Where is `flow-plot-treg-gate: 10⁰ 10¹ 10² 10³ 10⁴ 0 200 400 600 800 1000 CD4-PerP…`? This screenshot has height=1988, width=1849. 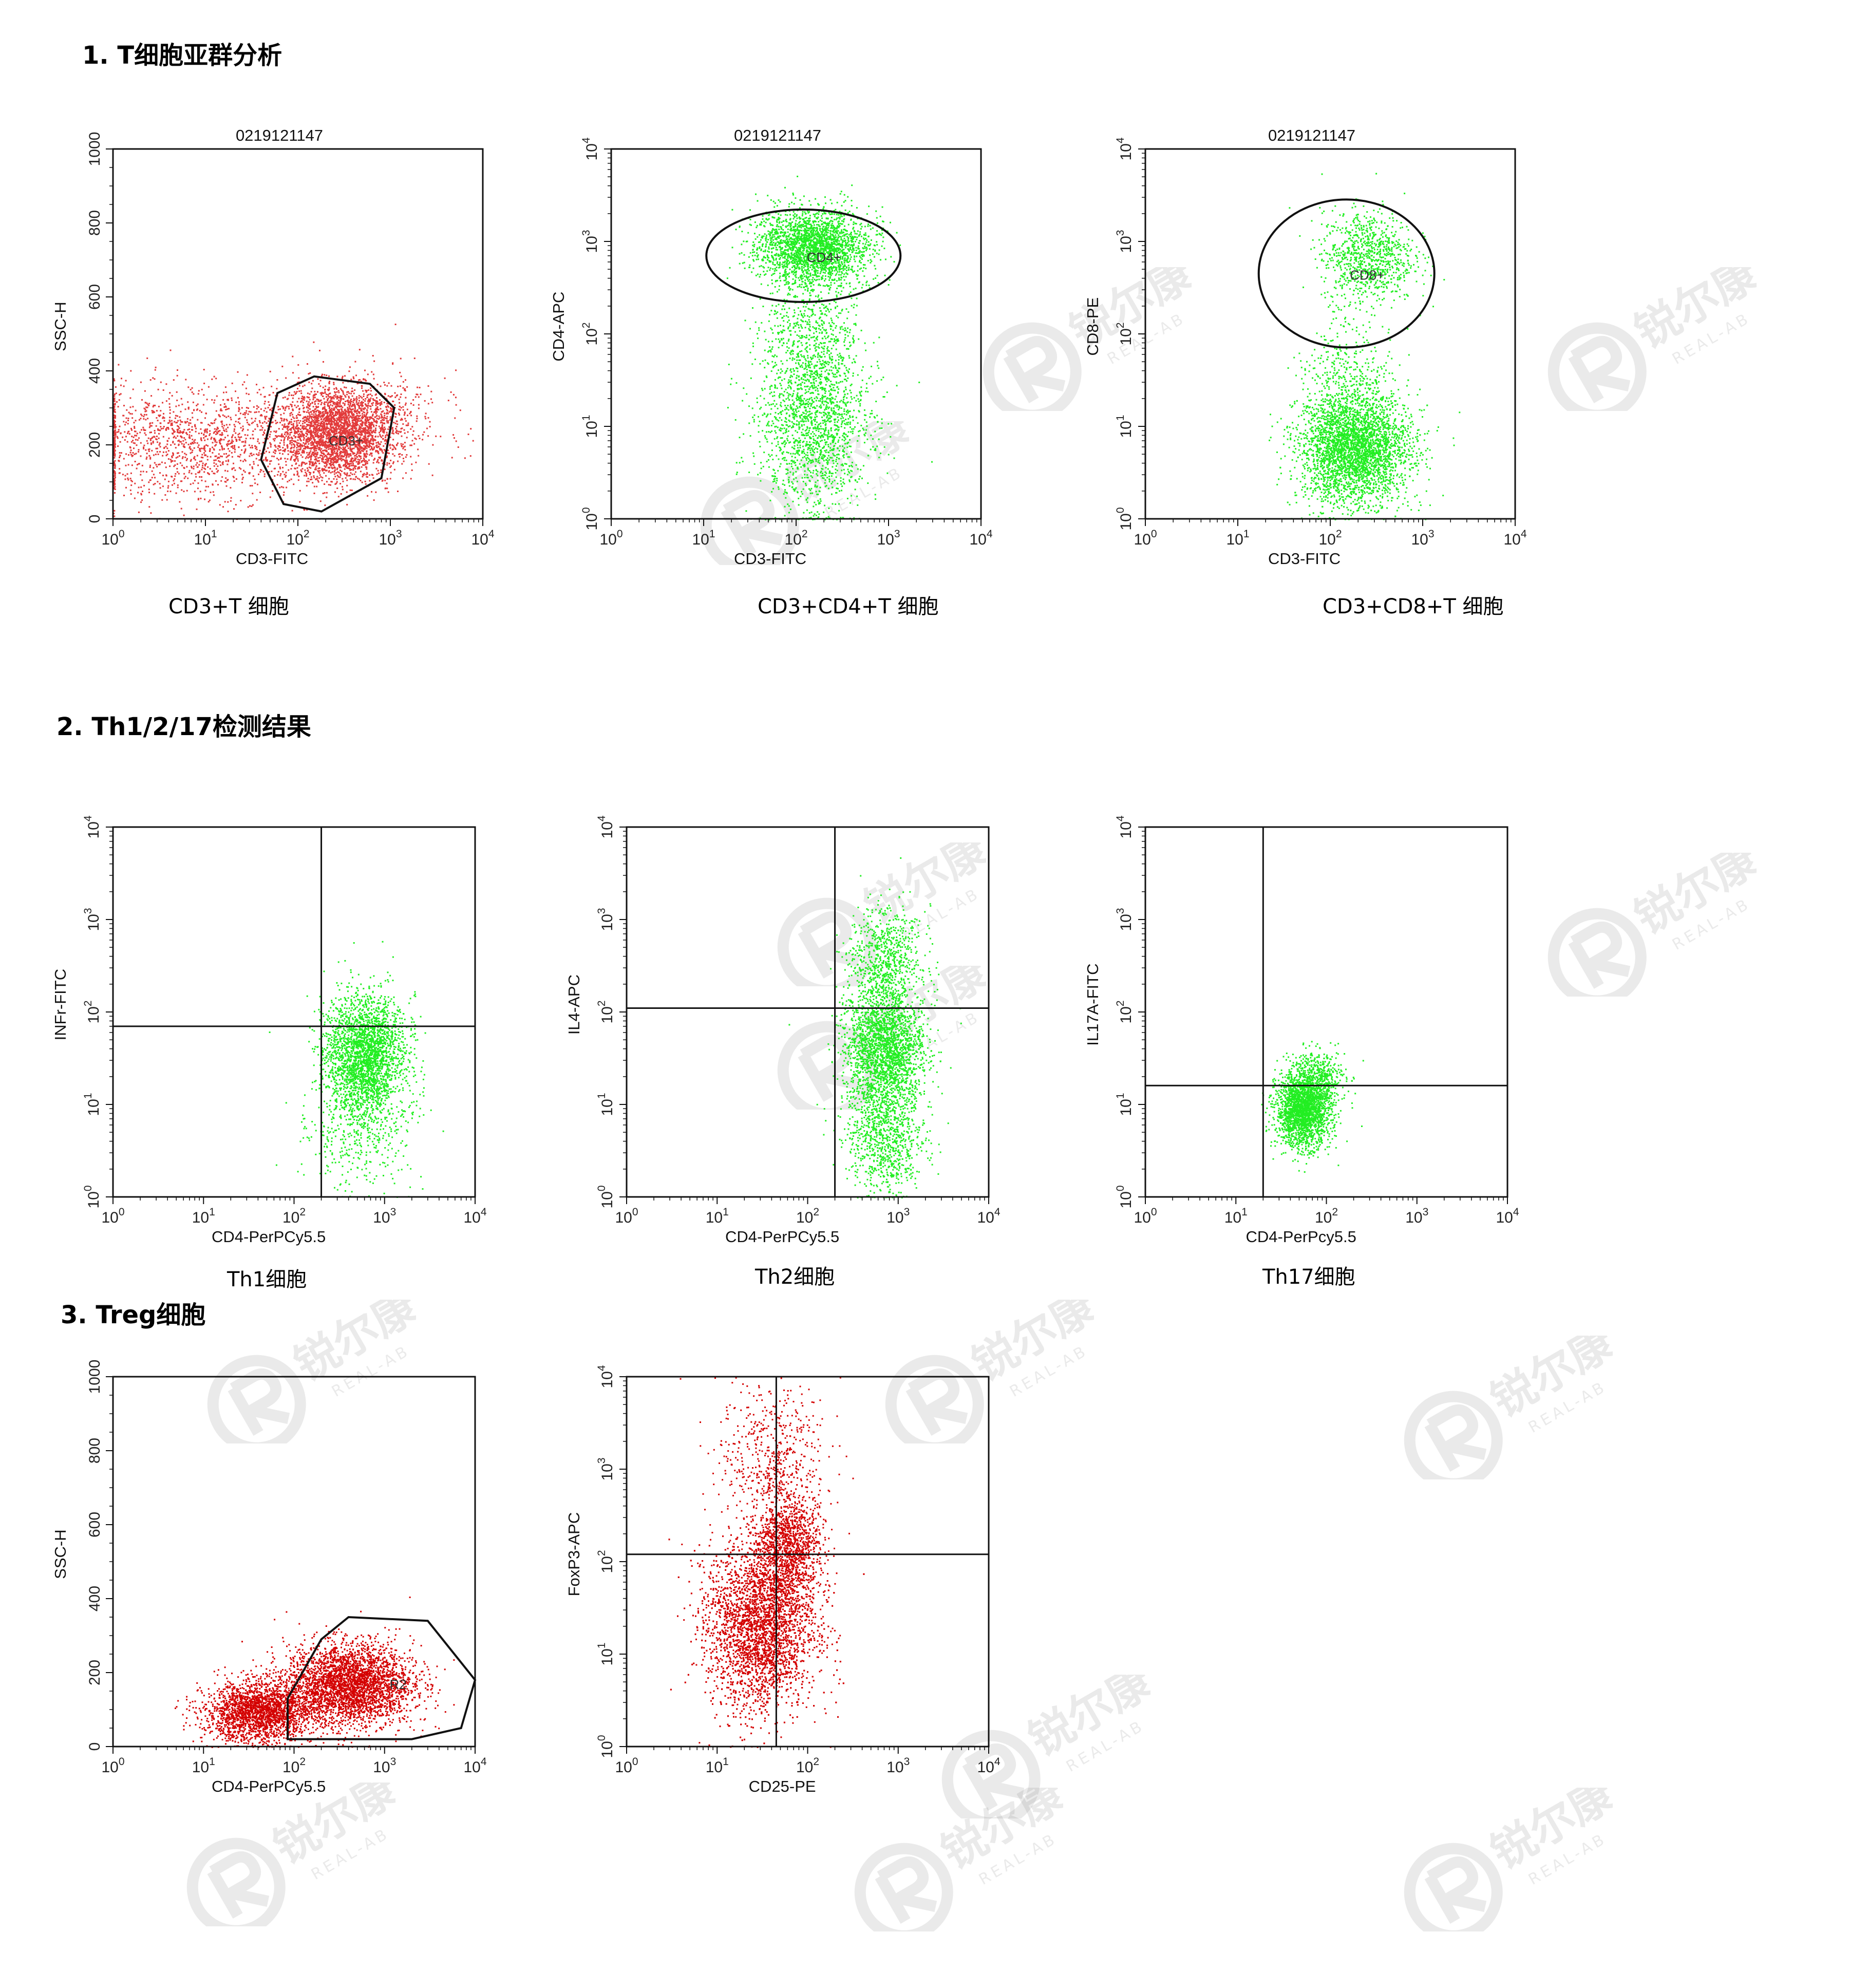
flow-plot-treg-gate: 10⁰ 10¹ 10² 10³ 10⁴ 0 200 400 600 800 1000 CD4-PerP… is located at coordinates (269, 1578).